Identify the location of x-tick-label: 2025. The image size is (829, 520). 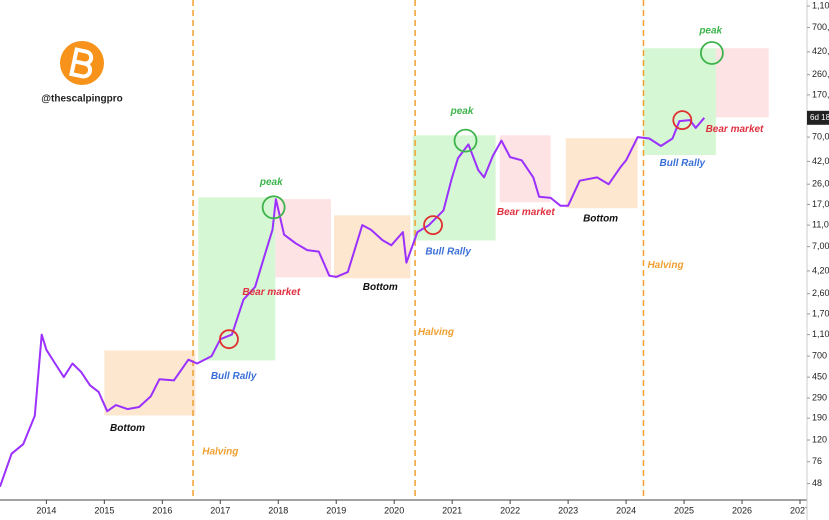
(684, 510).